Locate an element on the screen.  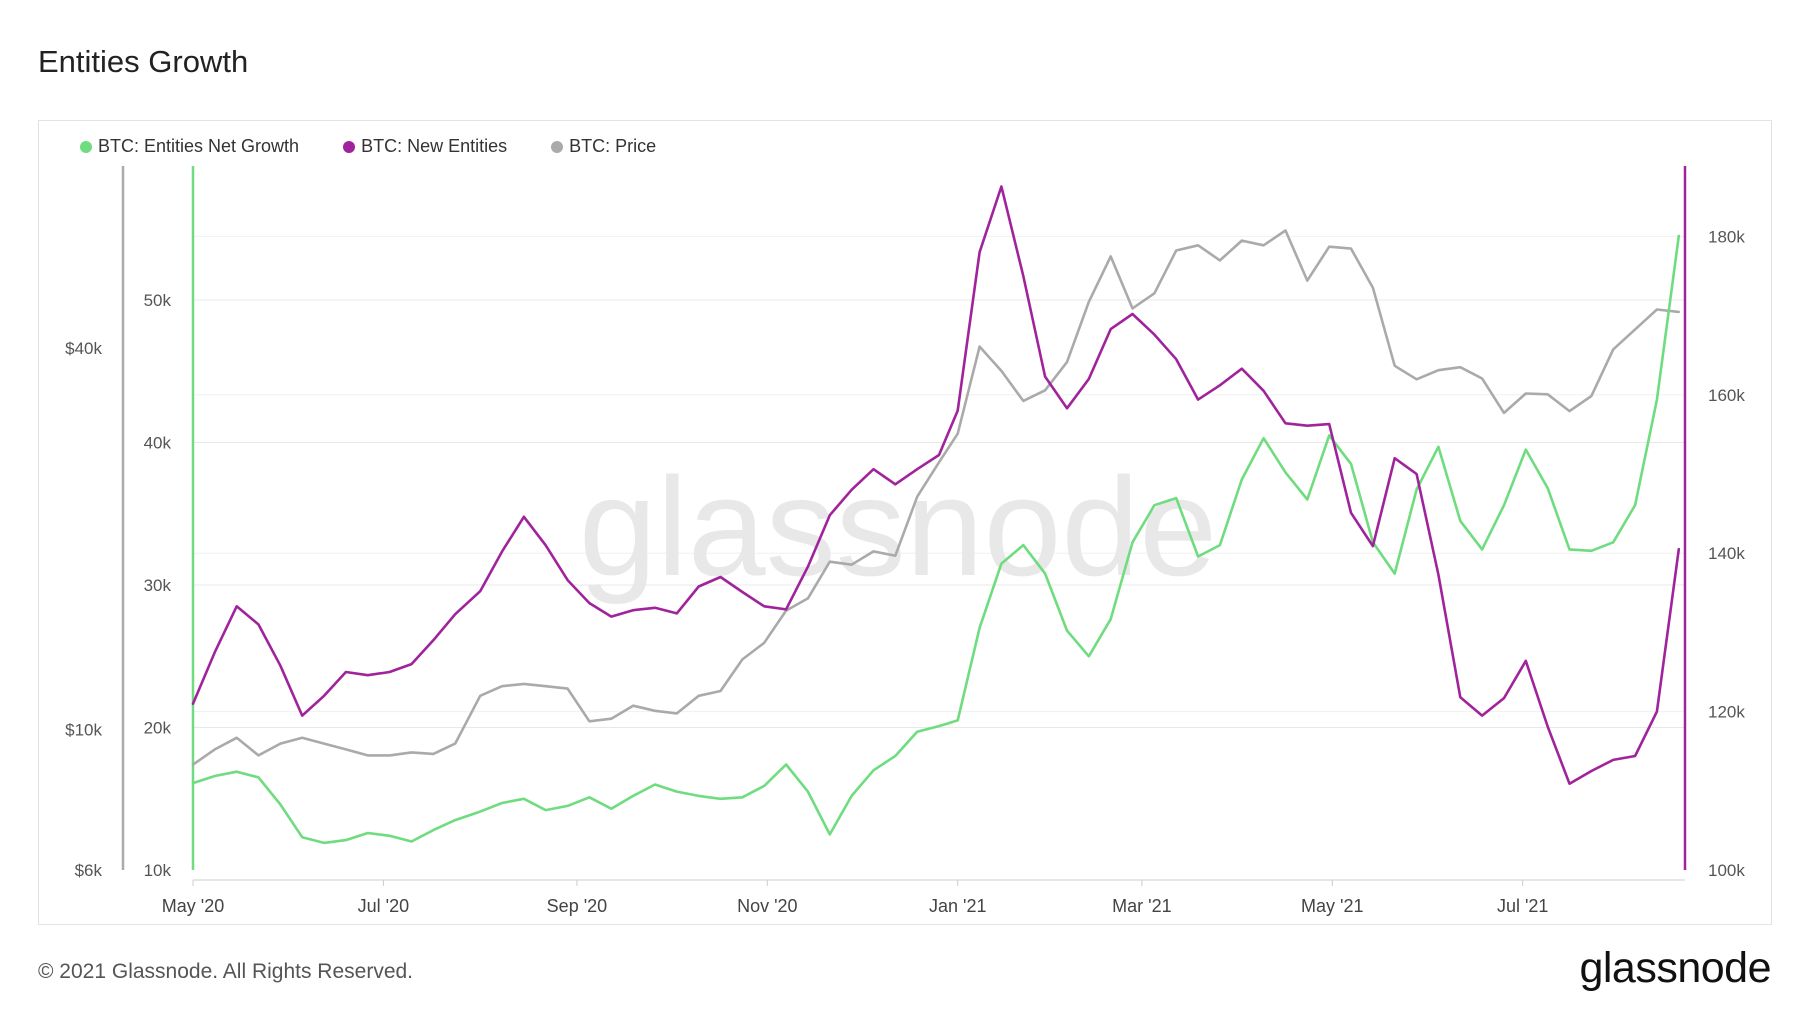
watermark-text: glassnode is located at coordinates (898, 526).